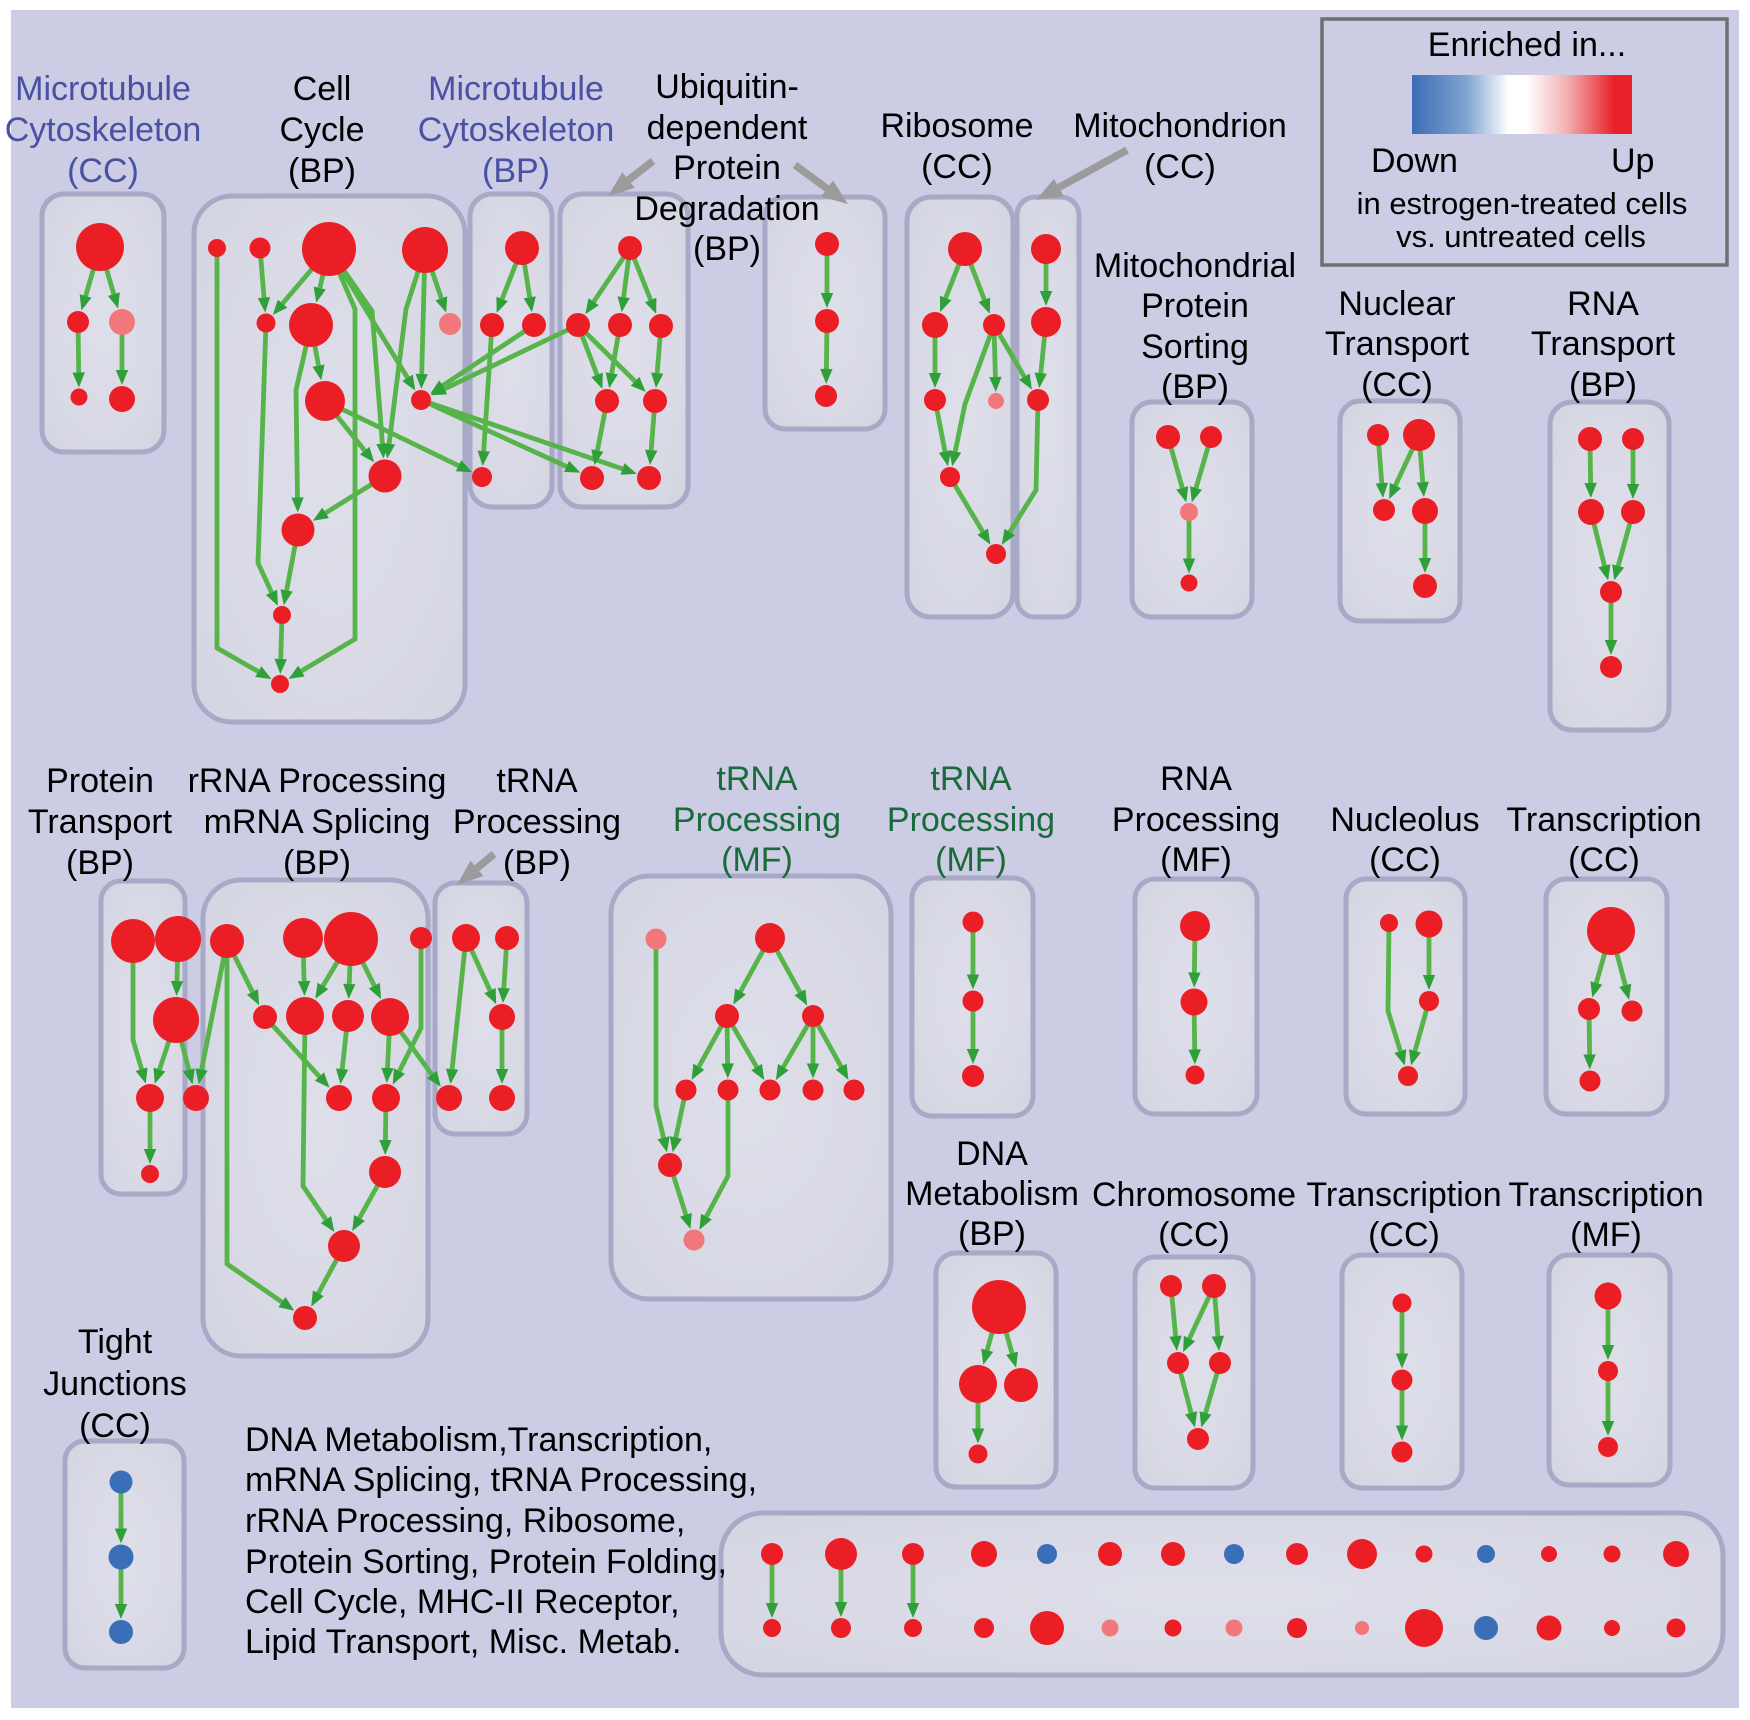 Image resolution: width=1750 pixels, height=1720 pixels. Describe the element at coordinates (1414, 161) in the screenshot. I see `svg-text: Down` at that location.